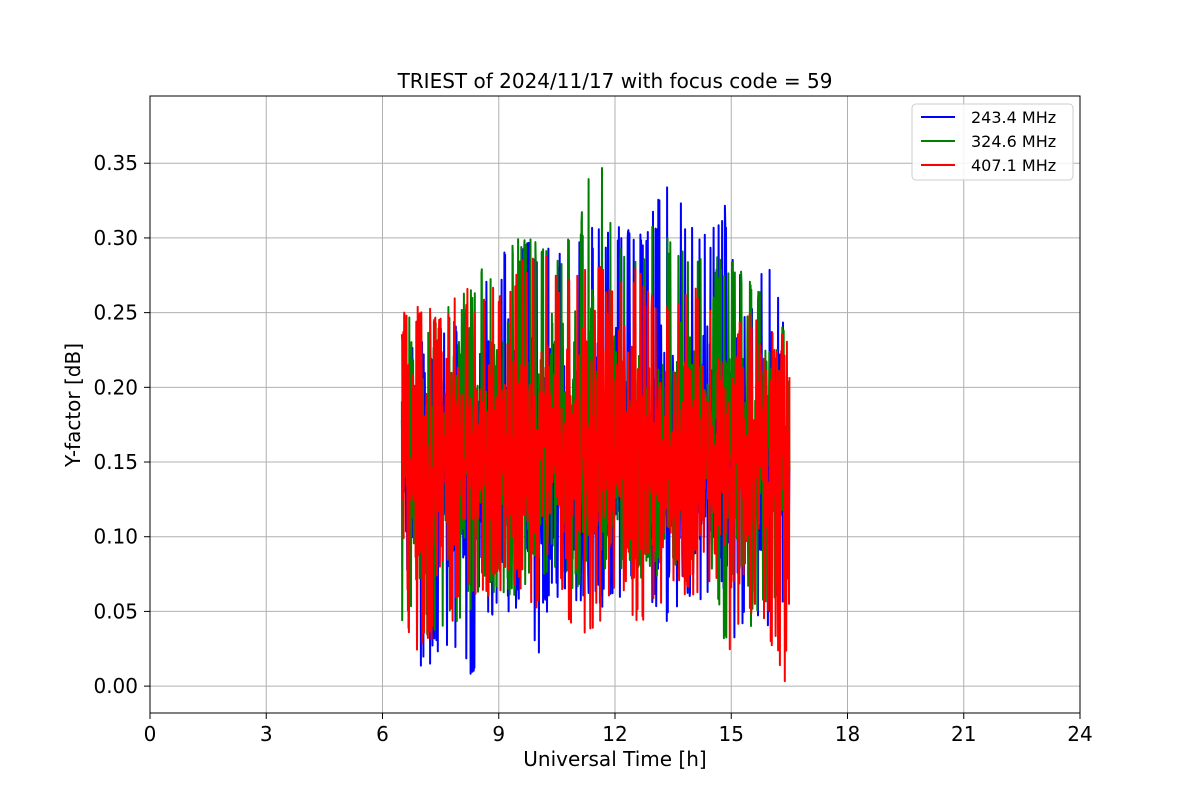  What do you see at coordinates (115, 686) in the screenshot?
I see `y-tick-label: 0.00` at bounding box center [115, 686].